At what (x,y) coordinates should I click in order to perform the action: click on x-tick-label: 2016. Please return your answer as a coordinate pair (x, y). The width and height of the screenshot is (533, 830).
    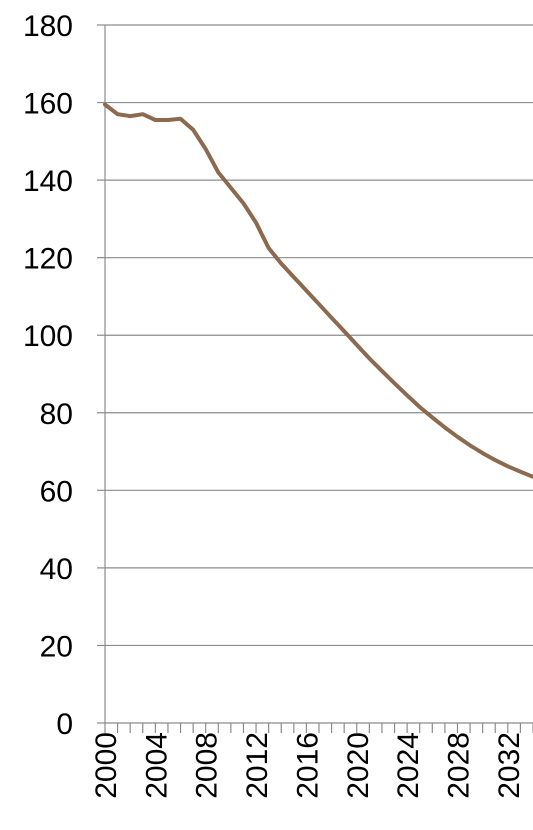
    Looking at the image, I should click on (307, 765).